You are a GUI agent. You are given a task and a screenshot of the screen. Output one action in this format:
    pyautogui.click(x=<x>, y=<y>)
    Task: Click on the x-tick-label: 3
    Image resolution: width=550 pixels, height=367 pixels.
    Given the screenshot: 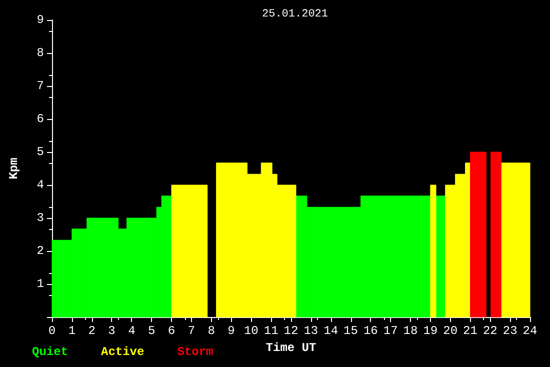 What is the action you would take?
    pyautogui.click(x=112, y=331)
    